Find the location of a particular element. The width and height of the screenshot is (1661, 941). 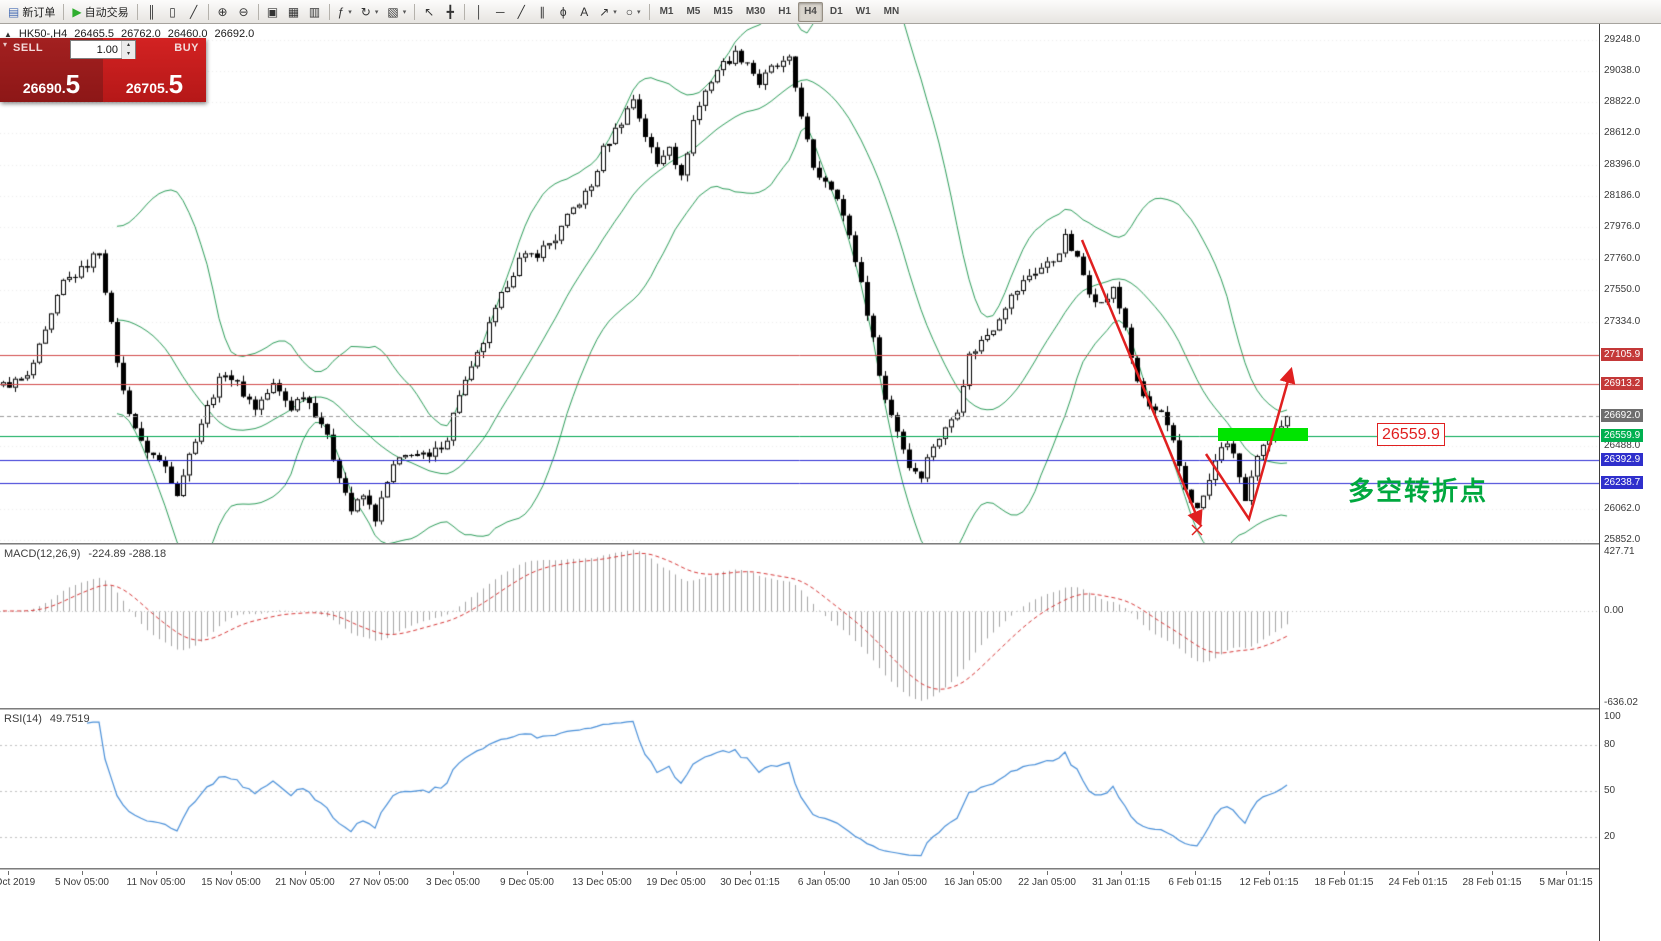

templates-icon: ▧ is located at coordinates (393, 11).